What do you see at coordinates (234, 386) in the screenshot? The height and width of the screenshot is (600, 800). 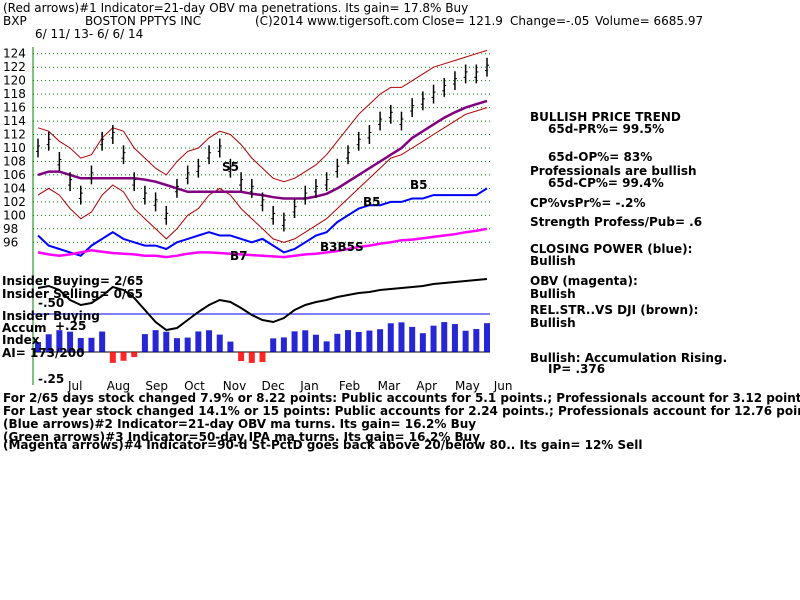 I see `x-tick-label: Nov` at bounding box center [234, 386].